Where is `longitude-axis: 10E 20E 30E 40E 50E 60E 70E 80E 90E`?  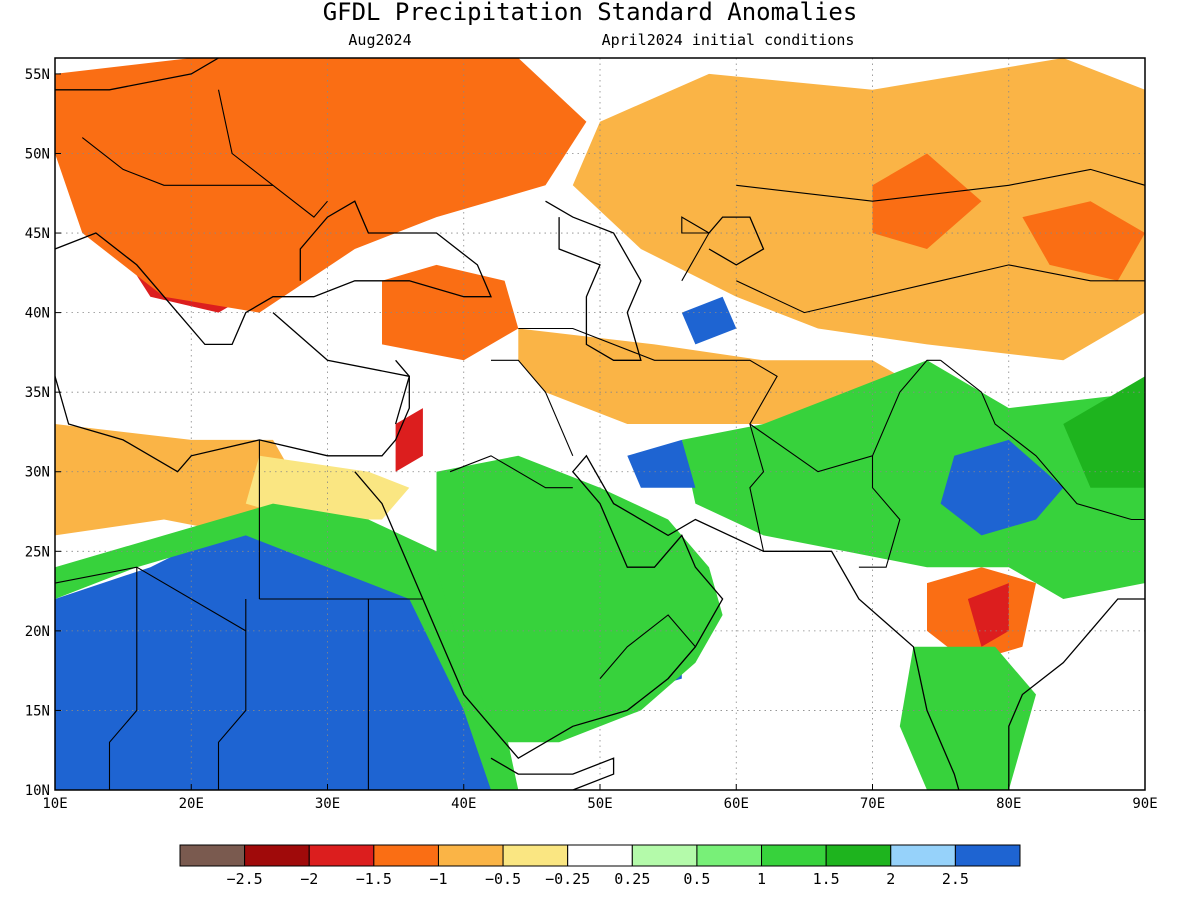
longitude-axis: 10E 20E 30E 40E 50E 60E 70E 80E 90E is located at coordinates (600, 798).